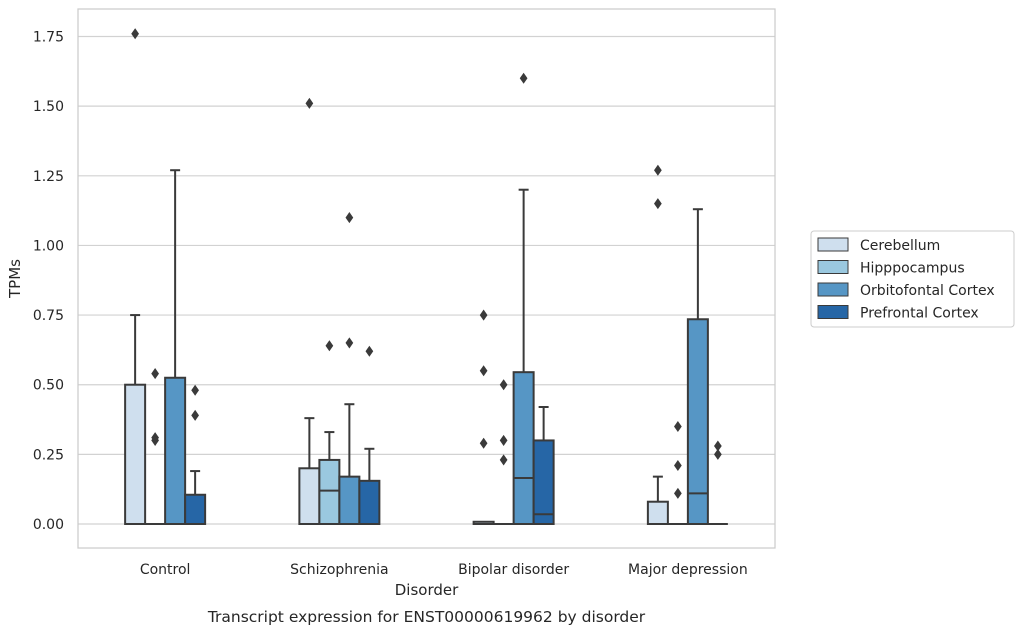 This screenshot has width=1023, height=634. What do you see at coordinates (688, 570) in the screenshot?
I see `x-tick-label: Major depression` at bounding box center [688, 570].